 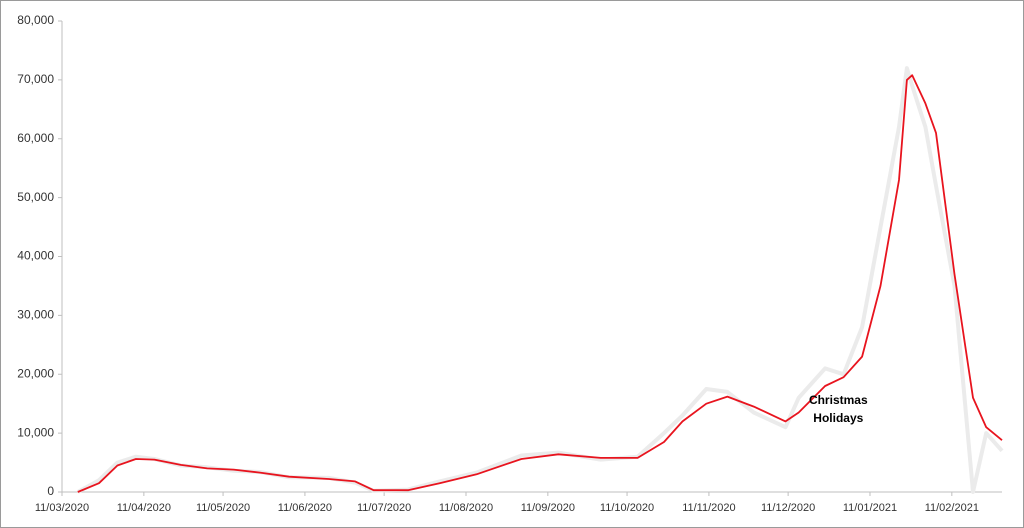 I want to click on y-tick-label: 30,000, so click(x=35, y=315).